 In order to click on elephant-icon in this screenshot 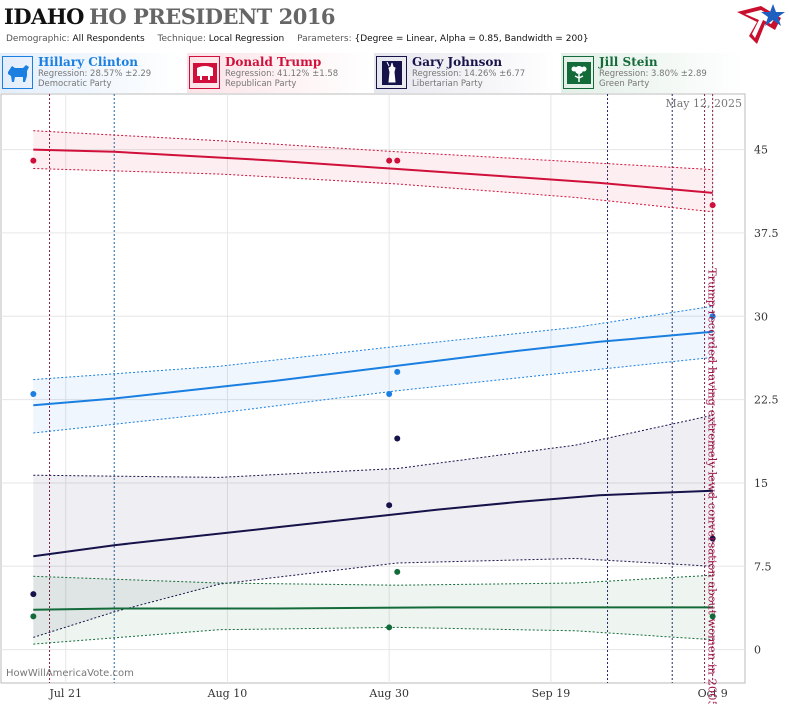, I will do `click(204, 72)`.